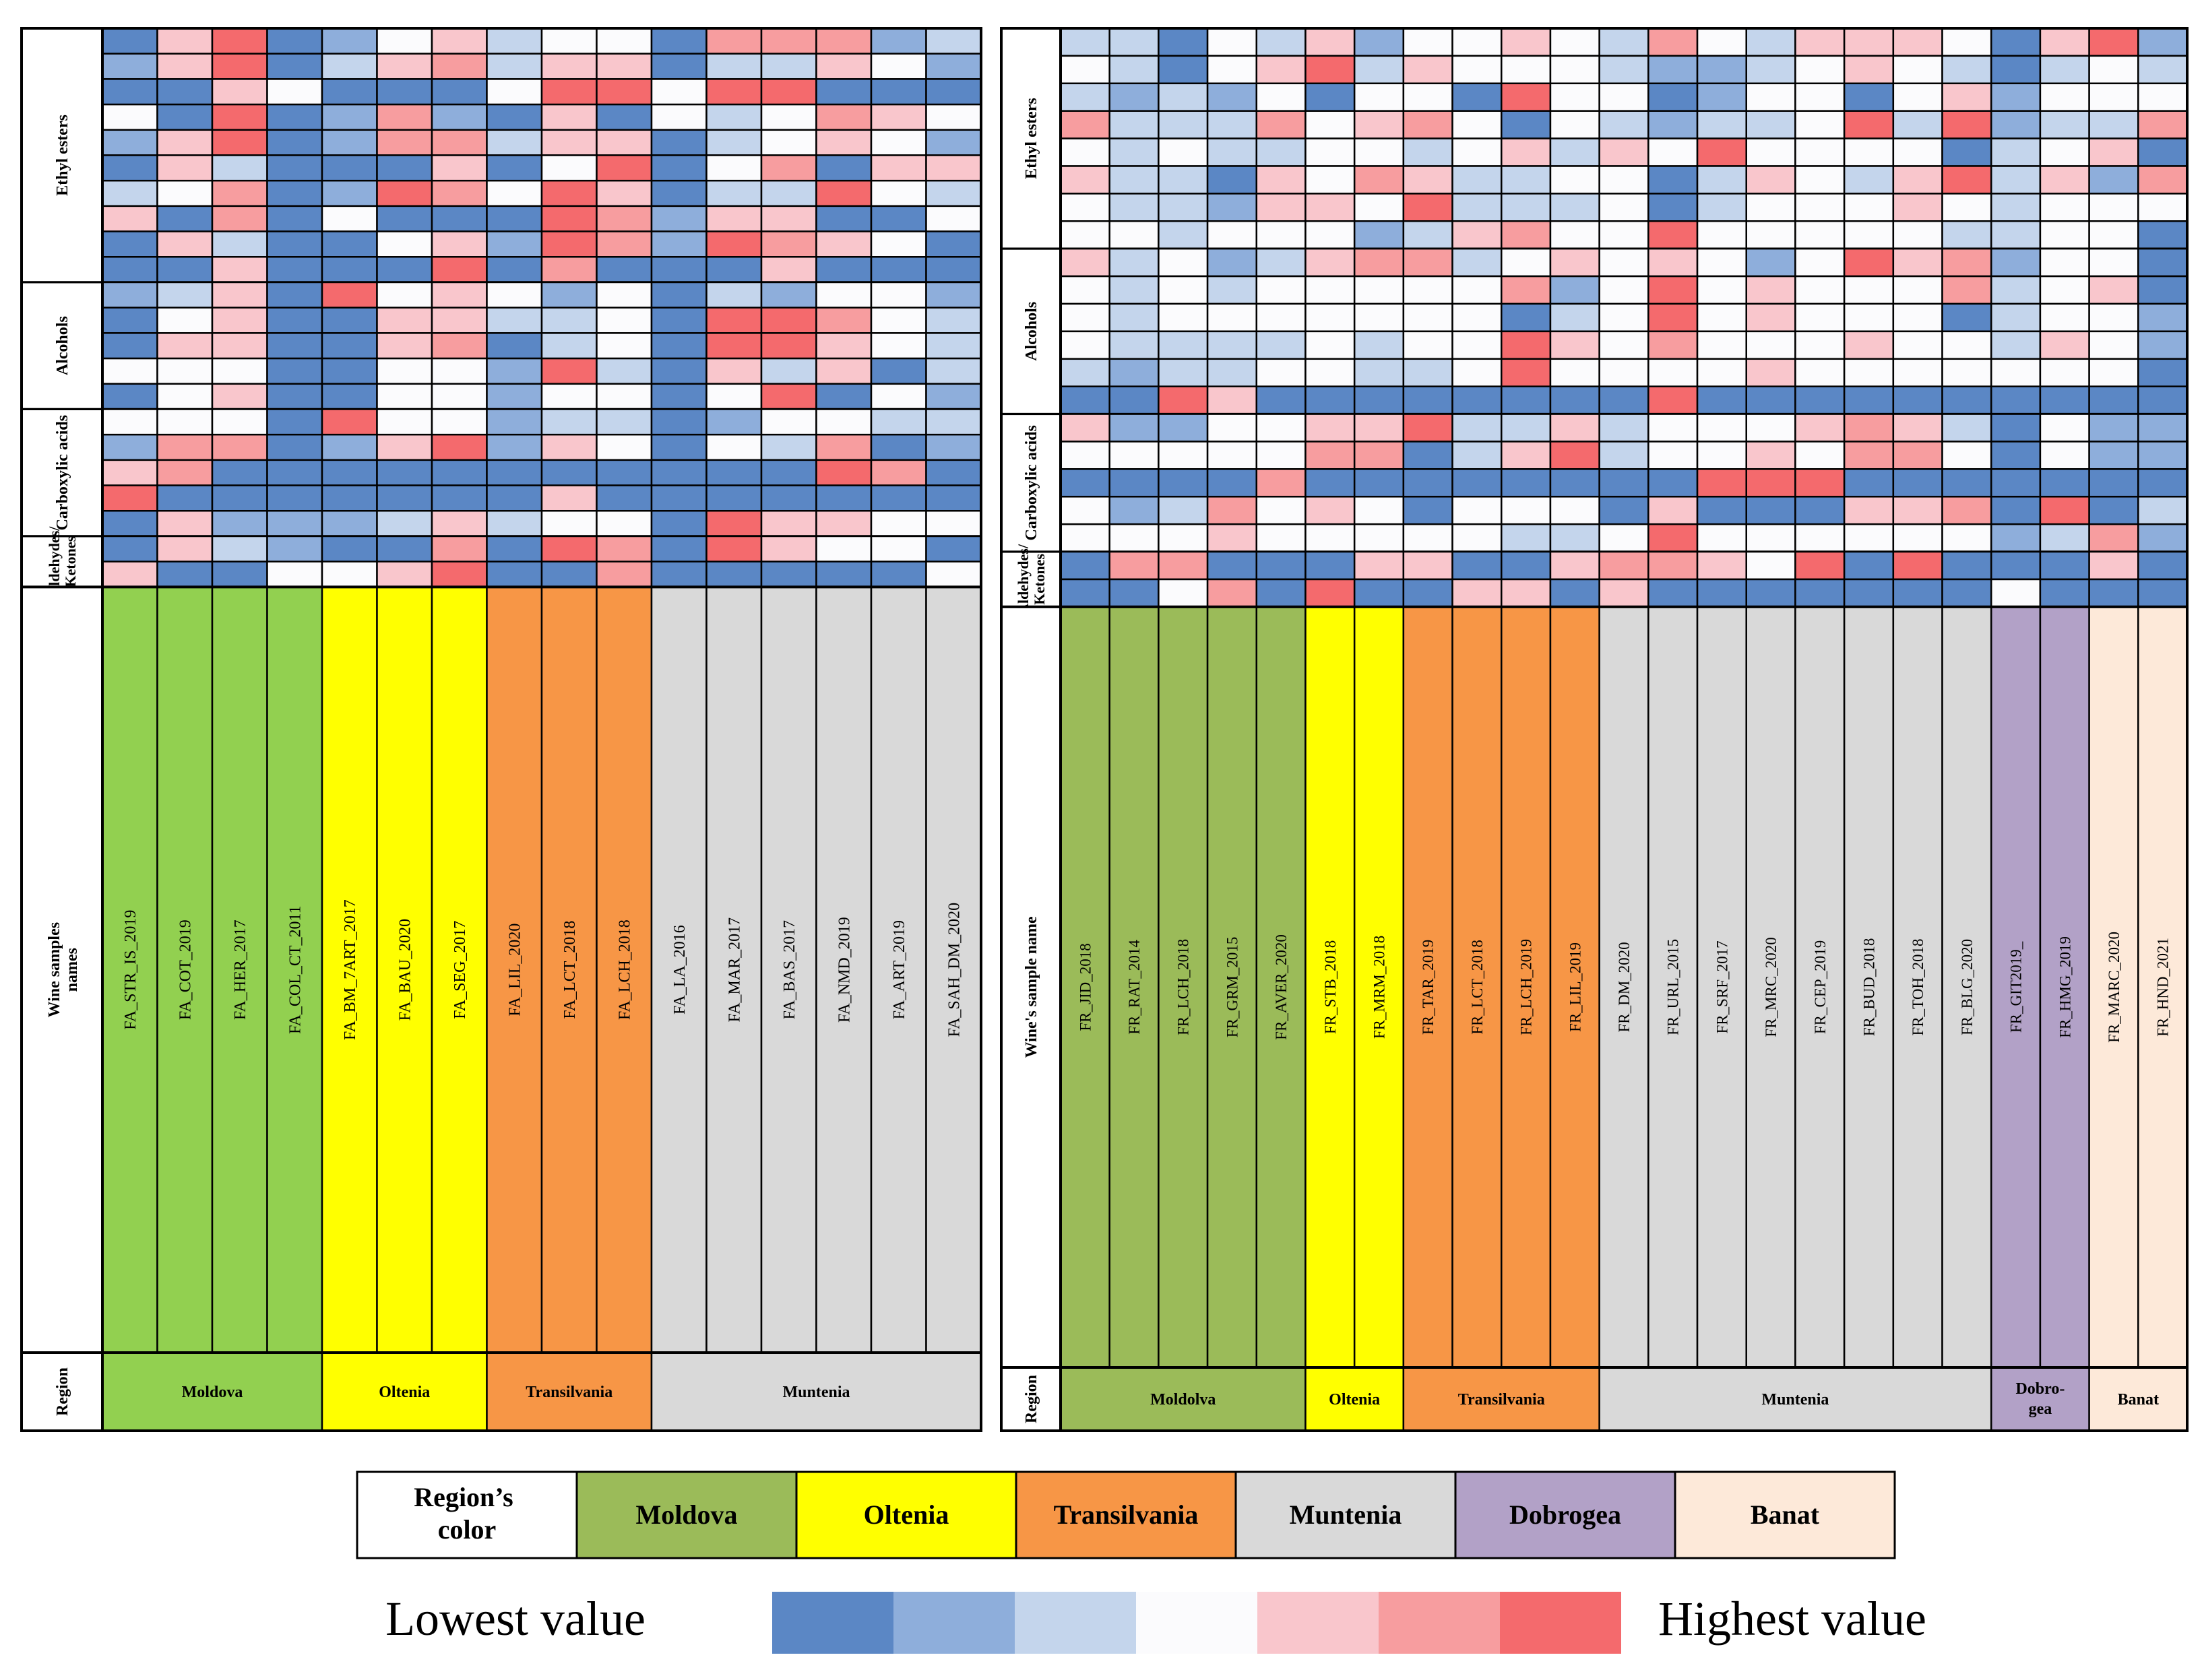  Describe the element at coordinates (62, 345) in the screenshot. I see `group-label: Alcohols` at that location.